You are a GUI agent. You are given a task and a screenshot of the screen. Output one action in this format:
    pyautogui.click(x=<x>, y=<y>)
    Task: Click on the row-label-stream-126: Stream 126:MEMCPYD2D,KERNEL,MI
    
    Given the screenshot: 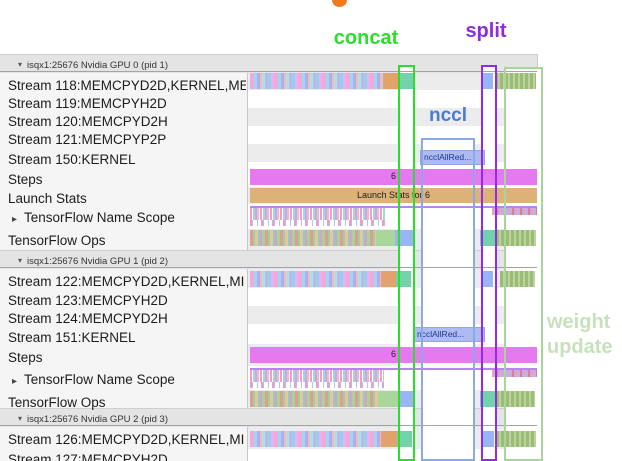 What is the action you would take?
    pyautogui.click(x=126, y=439)
    